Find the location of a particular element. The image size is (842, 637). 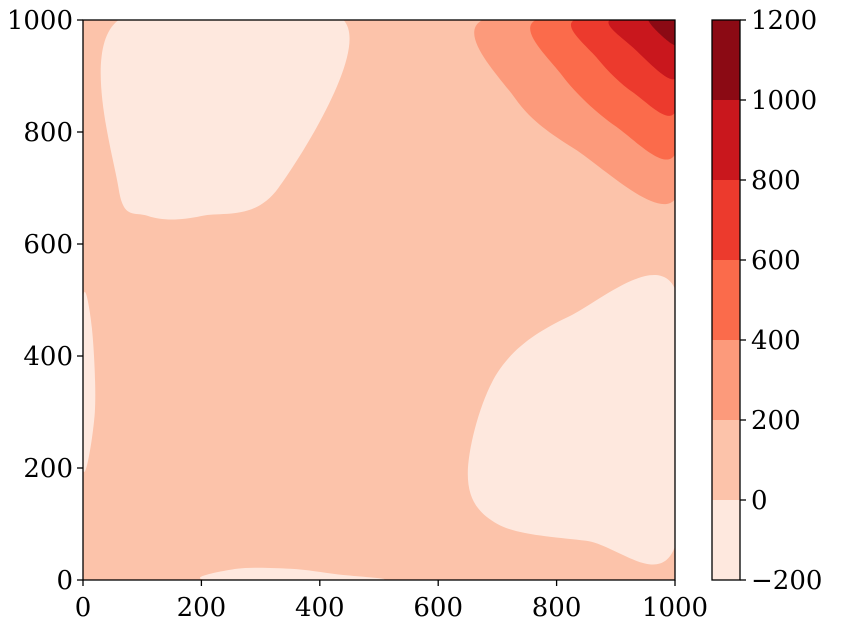

y-tick-label: 1000 is located at coordinates (40, 21).